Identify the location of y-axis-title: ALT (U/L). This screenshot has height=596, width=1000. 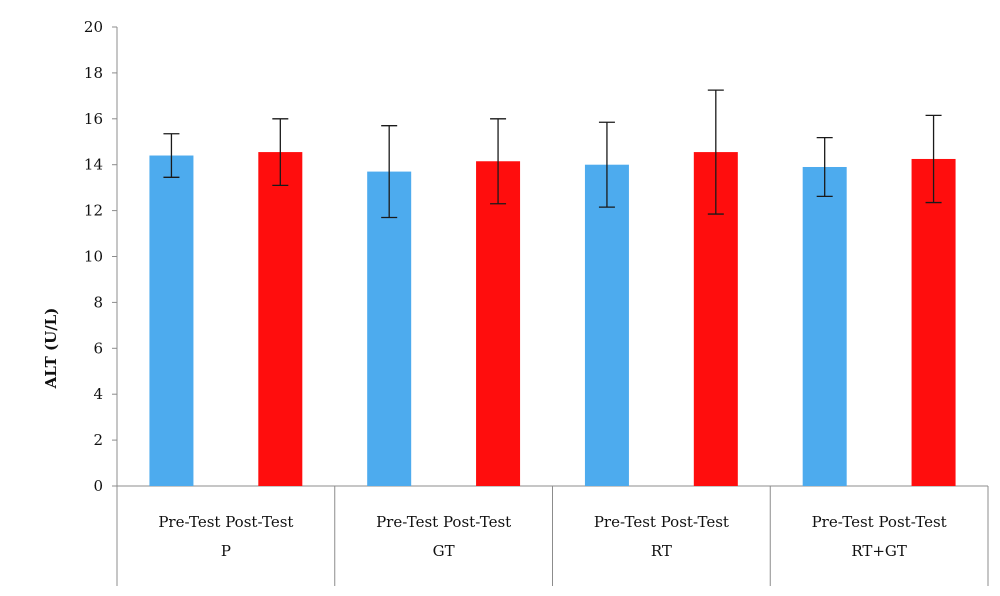
(51, 349).